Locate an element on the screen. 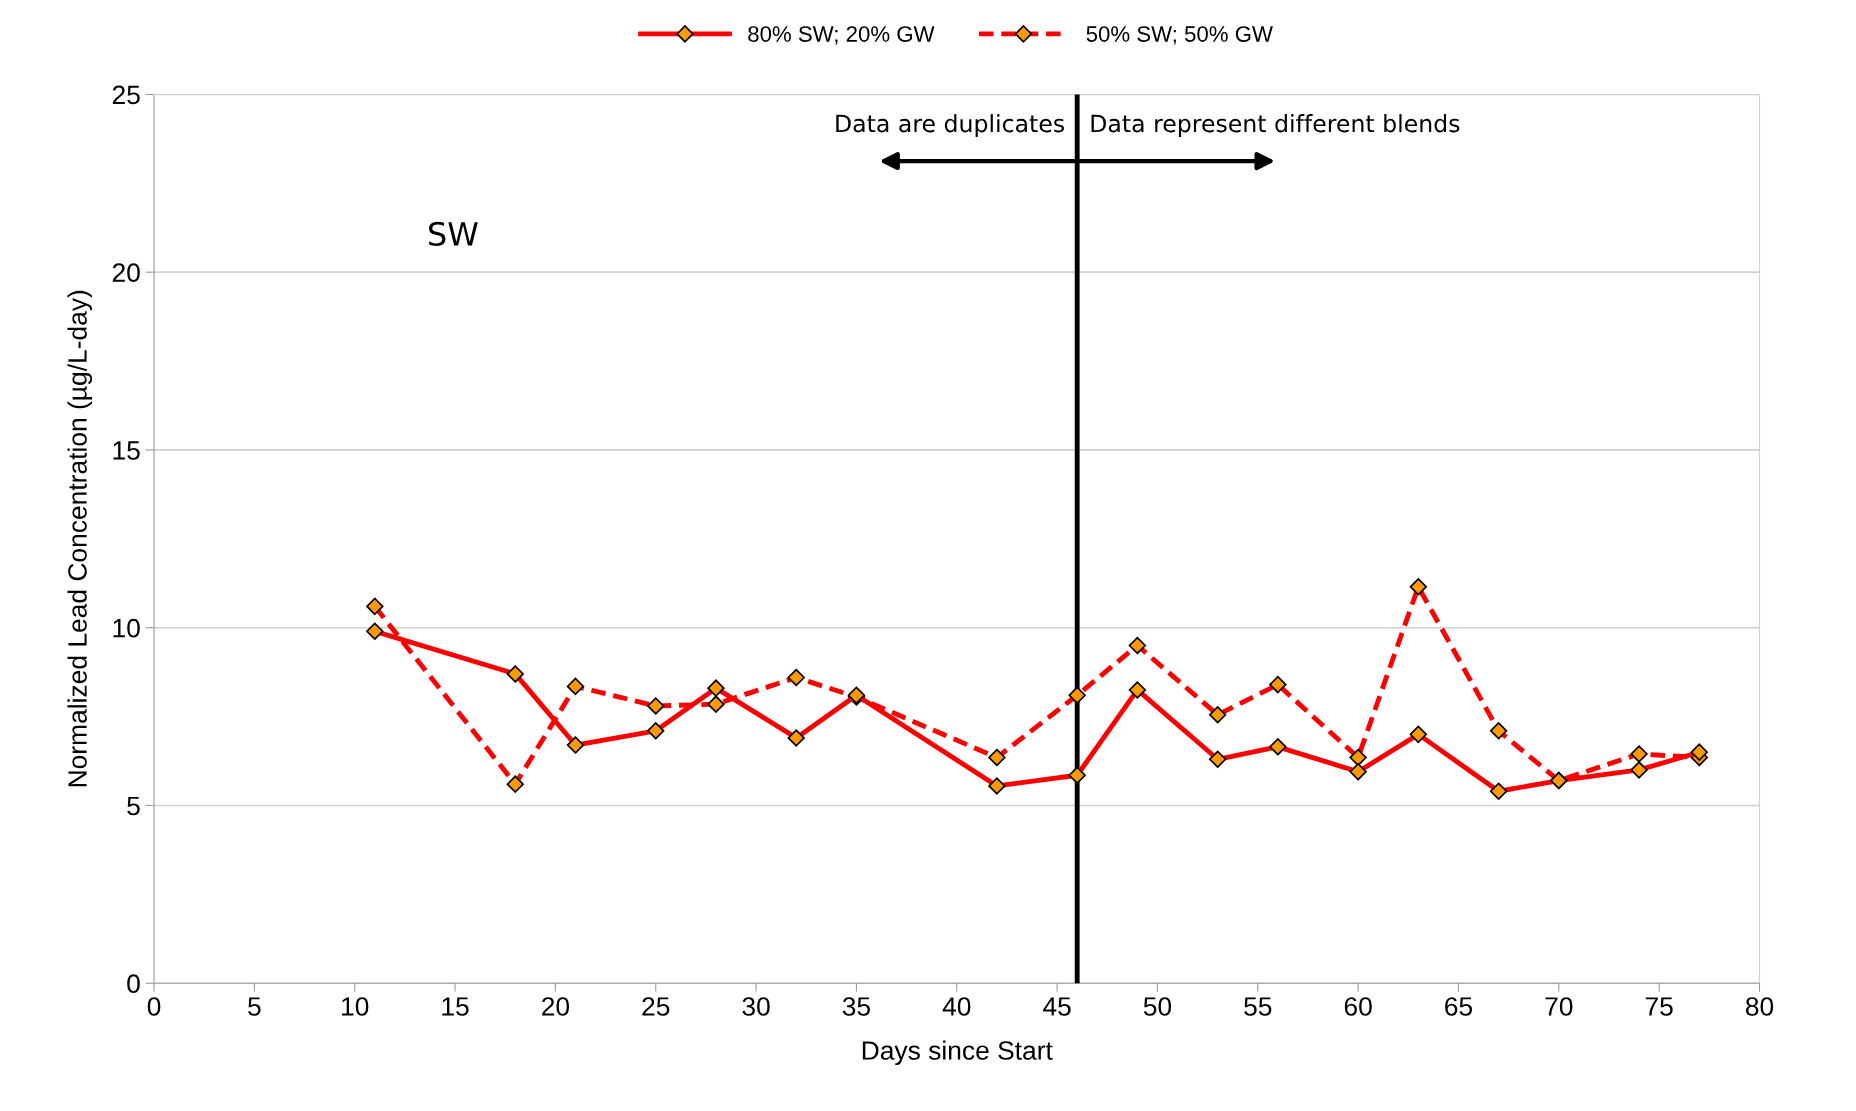 Image resolution: width=1856 pixels, height=1111 pixels. x-tick-label: 55 is located at coordinates (1258, 1006).